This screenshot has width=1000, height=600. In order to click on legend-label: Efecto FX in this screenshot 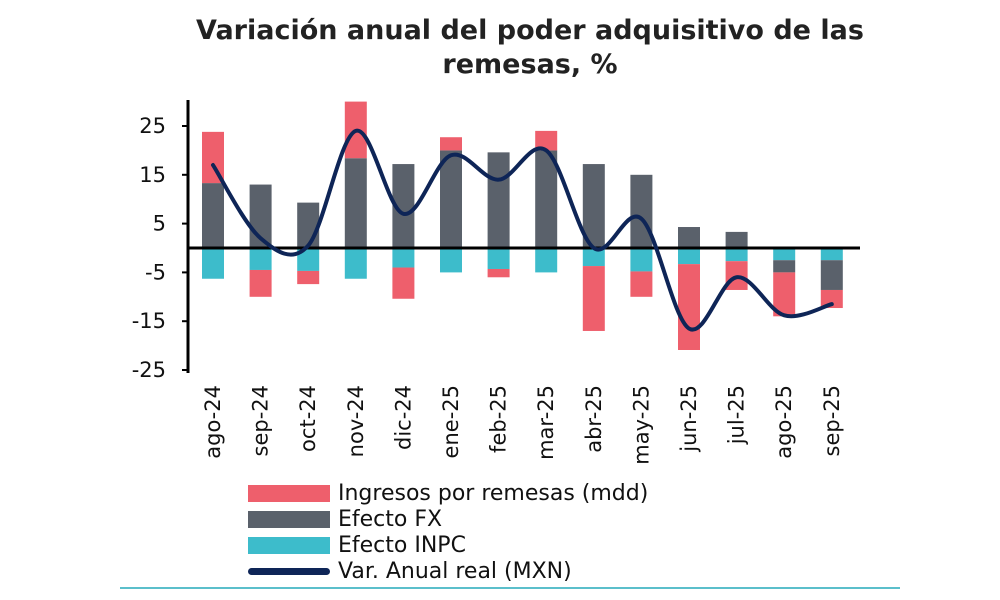, I will do `click(390, 519)`.